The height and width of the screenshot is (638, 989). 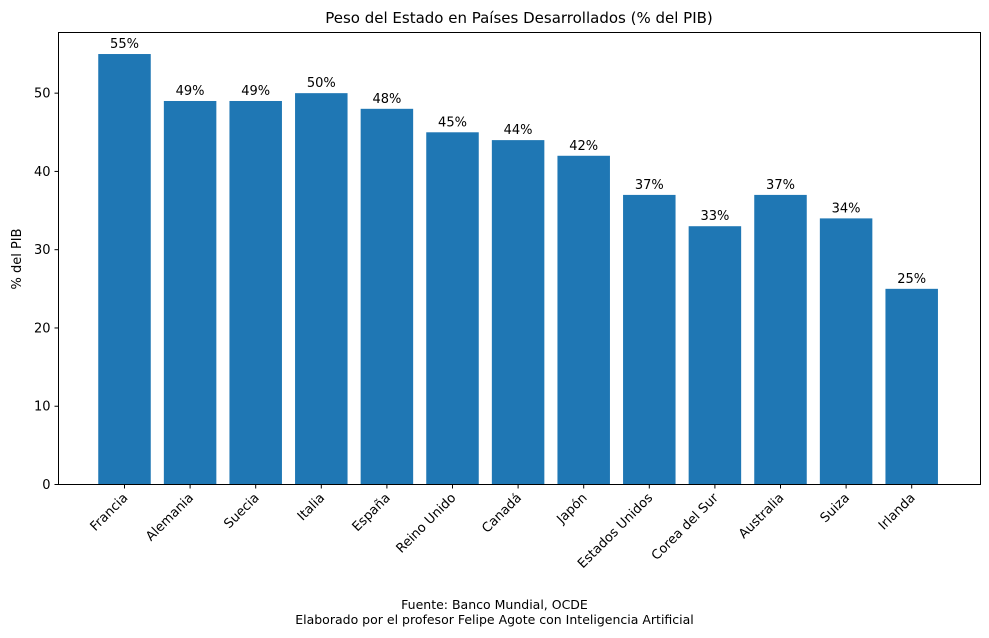 I want to click on data-label: 33%, so click(x=714, y=216).